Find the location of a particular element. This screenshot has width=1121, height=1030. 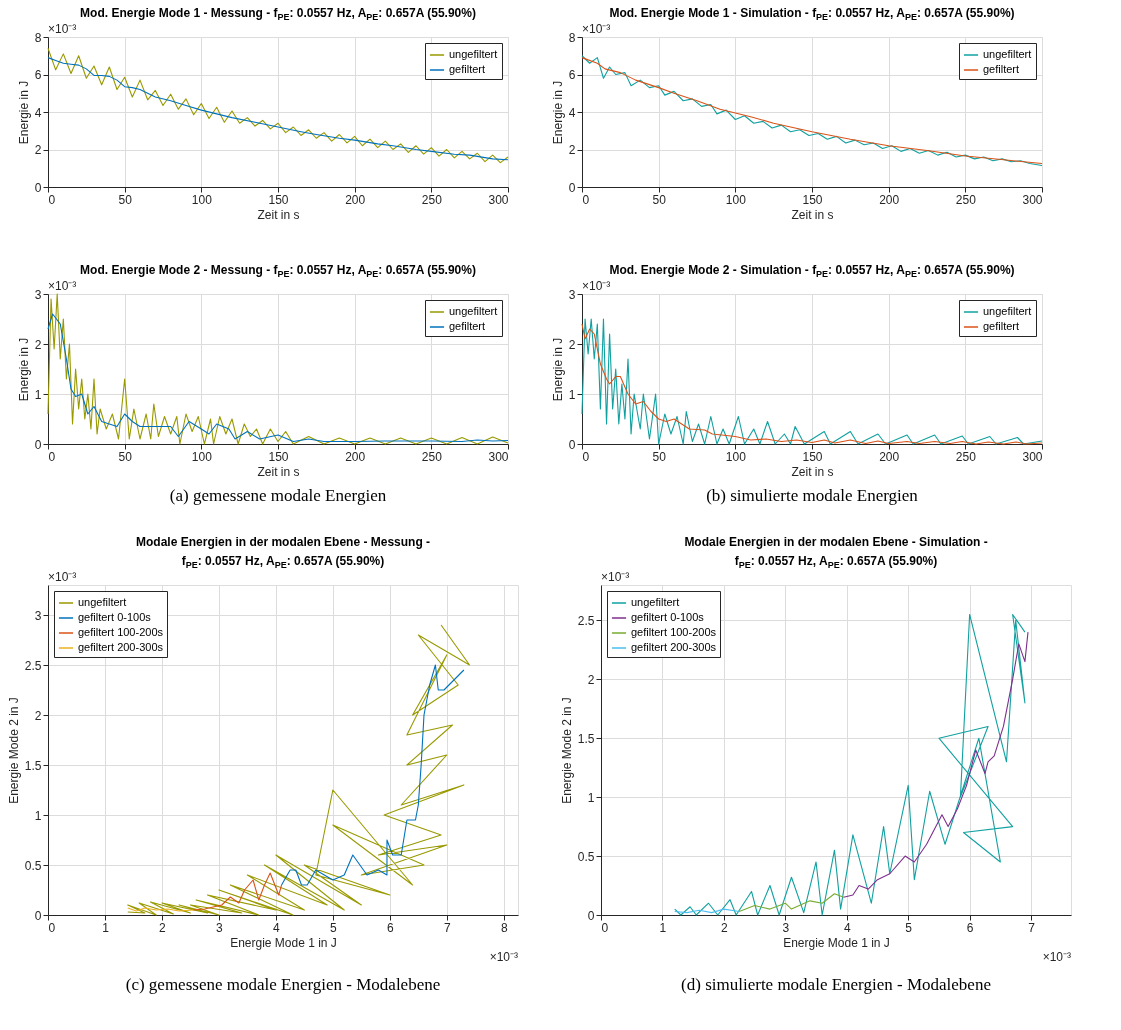

legend-label: gefiltert is located at coordinates (467, 69).